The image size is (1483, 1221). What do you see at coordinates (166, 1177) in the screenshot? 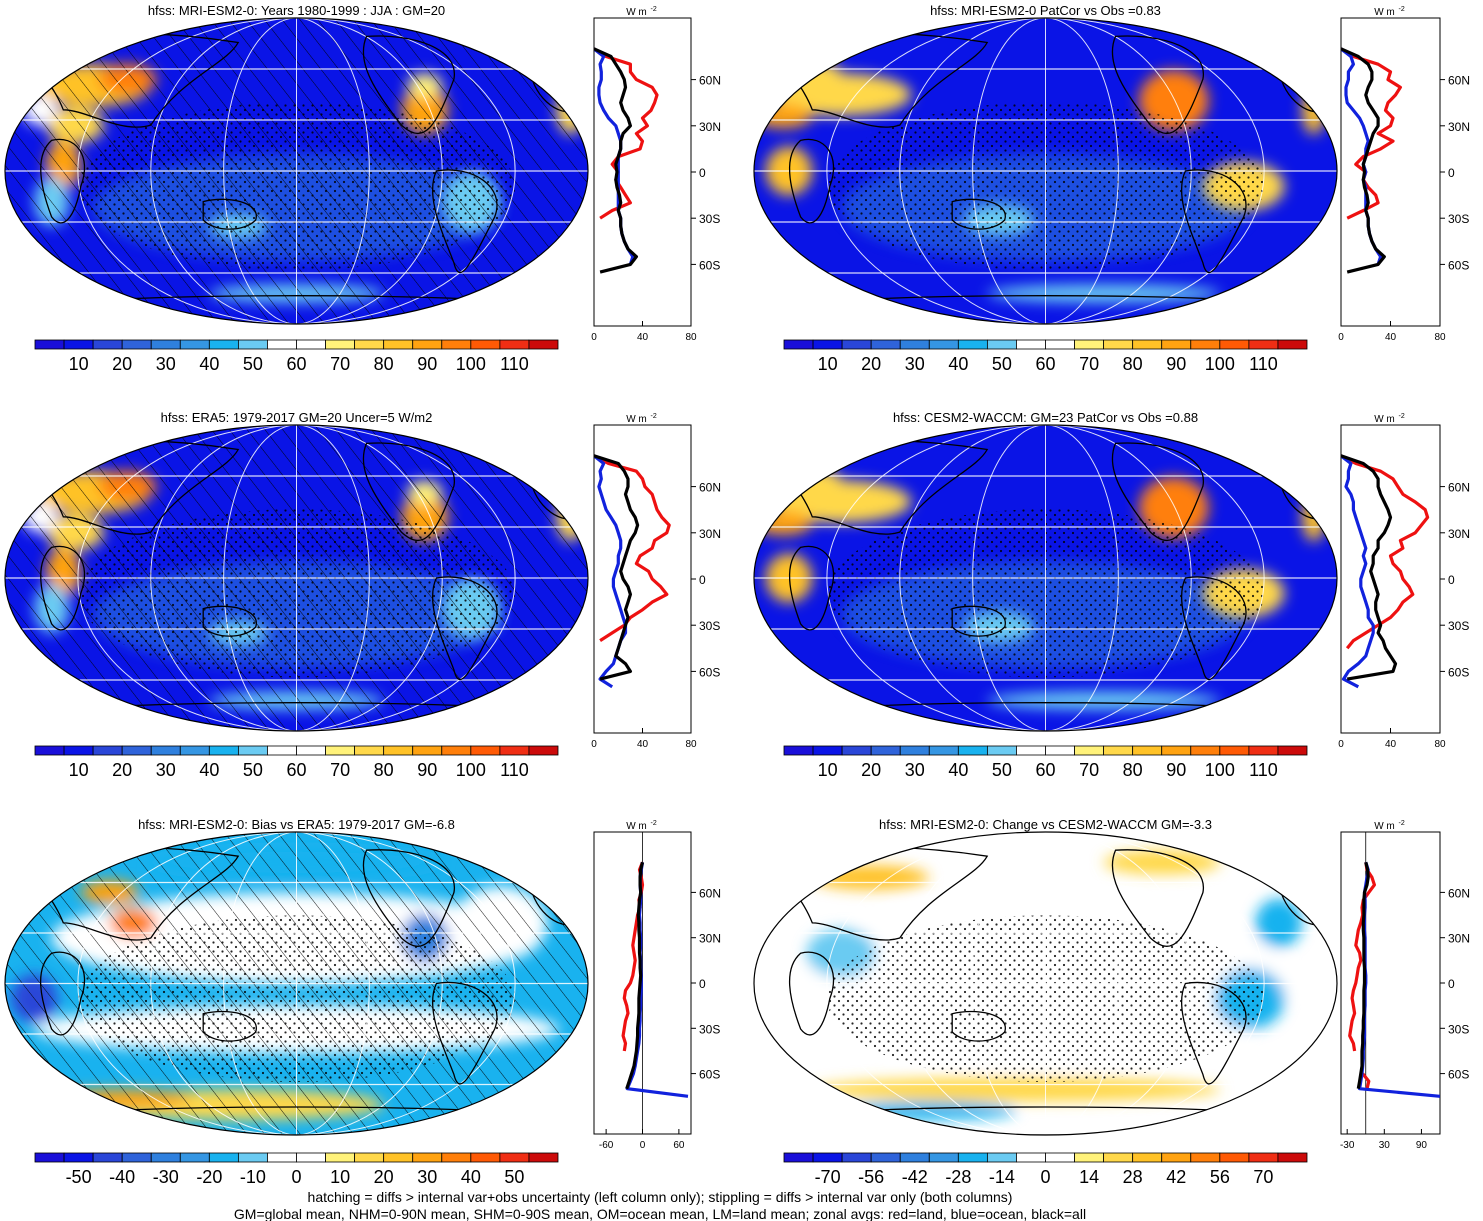
I see `colorbar-label: -30` at bounding box center [166, 1177].